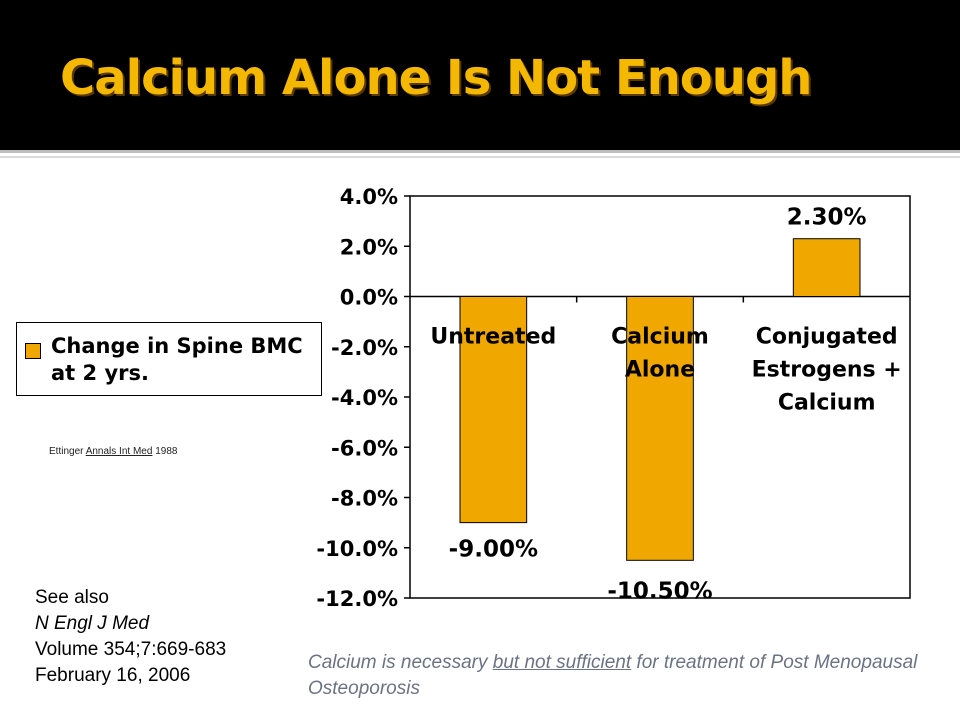  Describe the element at coordinates (131, 649) in the screenshot. I see `see-also-volume: Volume 354;7:669-683` at that location.